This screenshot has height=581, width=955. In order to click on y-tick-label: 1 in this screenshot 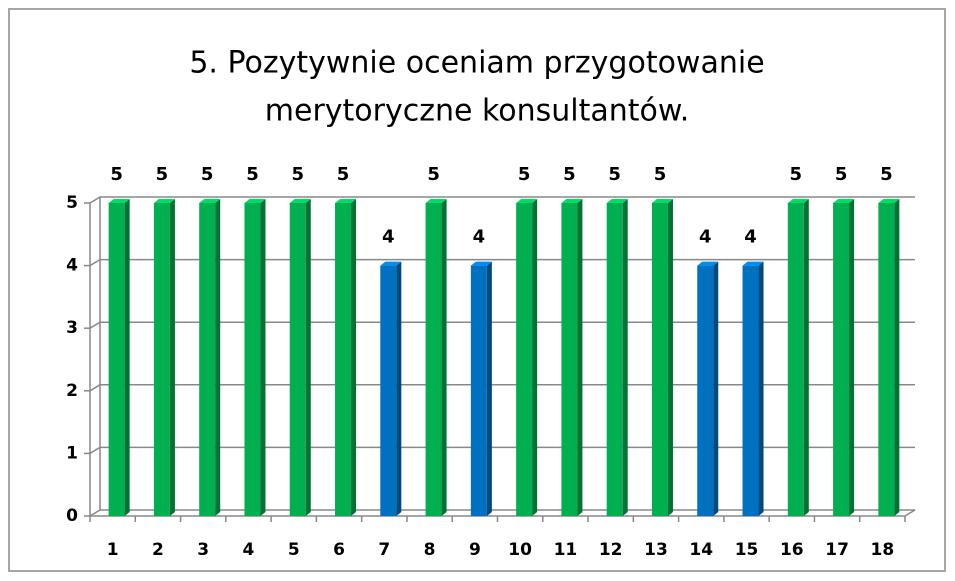, I will do `click(72, 453)`.